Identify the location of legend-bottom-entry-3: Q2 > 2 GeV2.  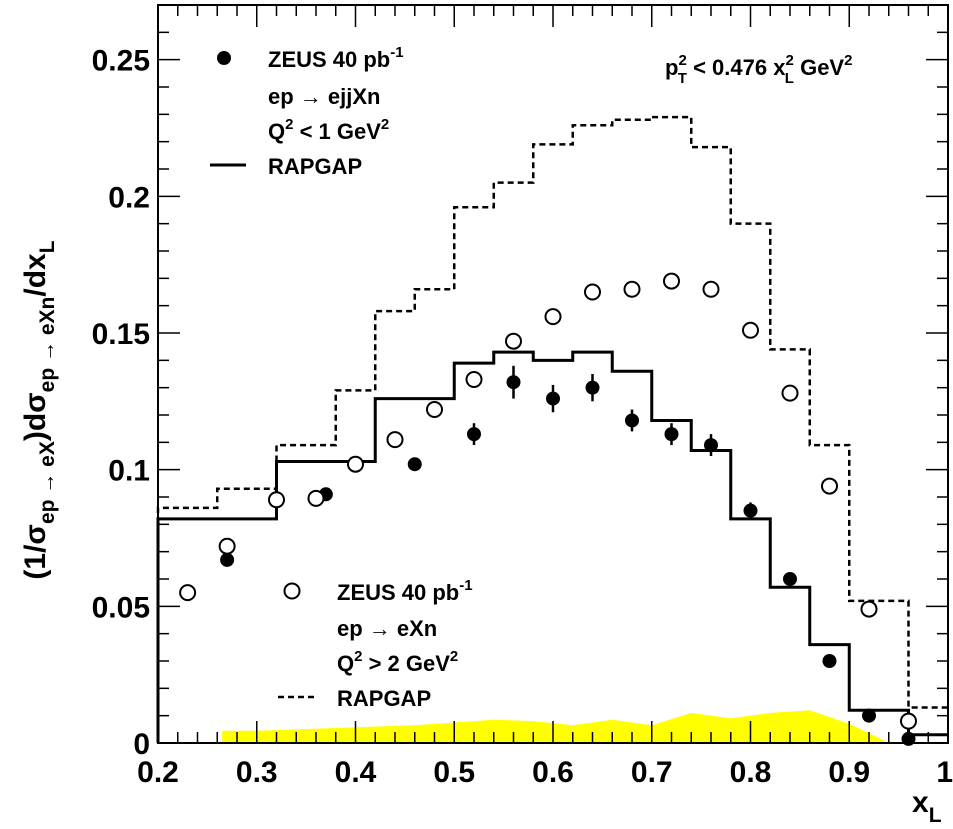
(397, 662).